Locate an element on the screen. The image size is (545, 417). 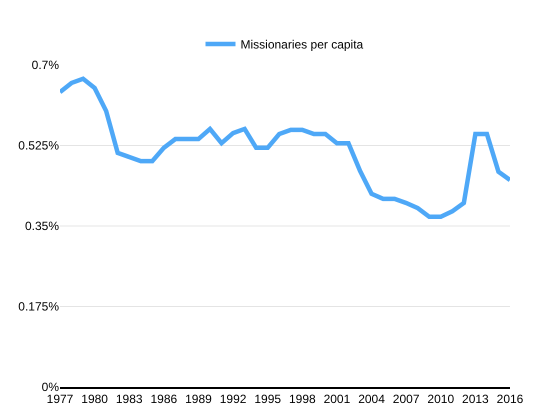
x-tick-label: 1995 is located at coordinates (268, 399).